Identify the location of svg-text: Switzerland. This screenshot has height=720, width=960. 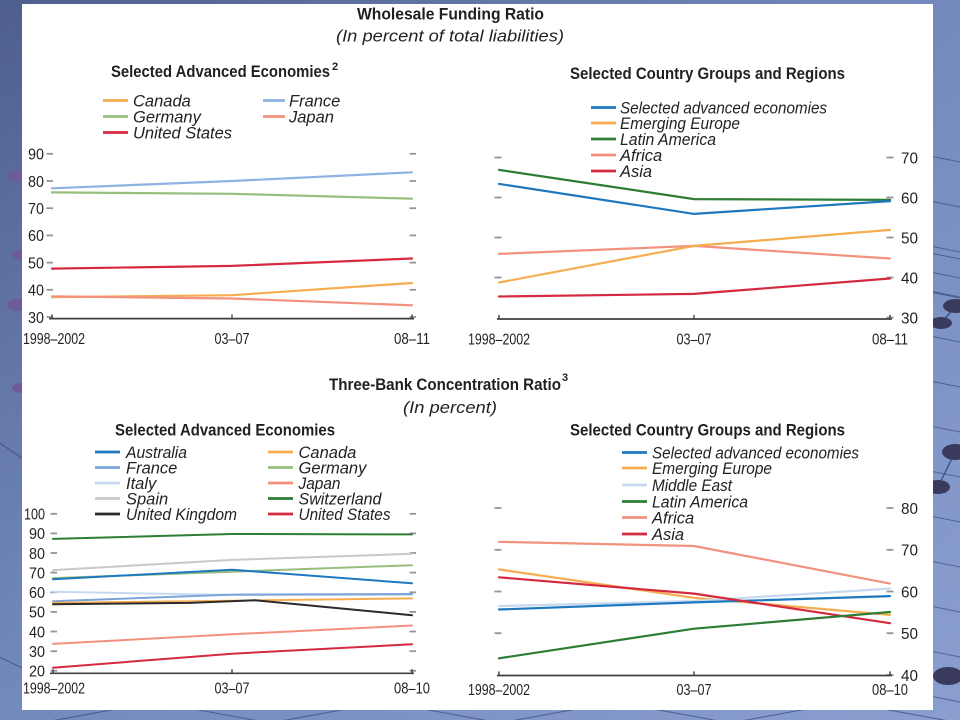
(341, 499).